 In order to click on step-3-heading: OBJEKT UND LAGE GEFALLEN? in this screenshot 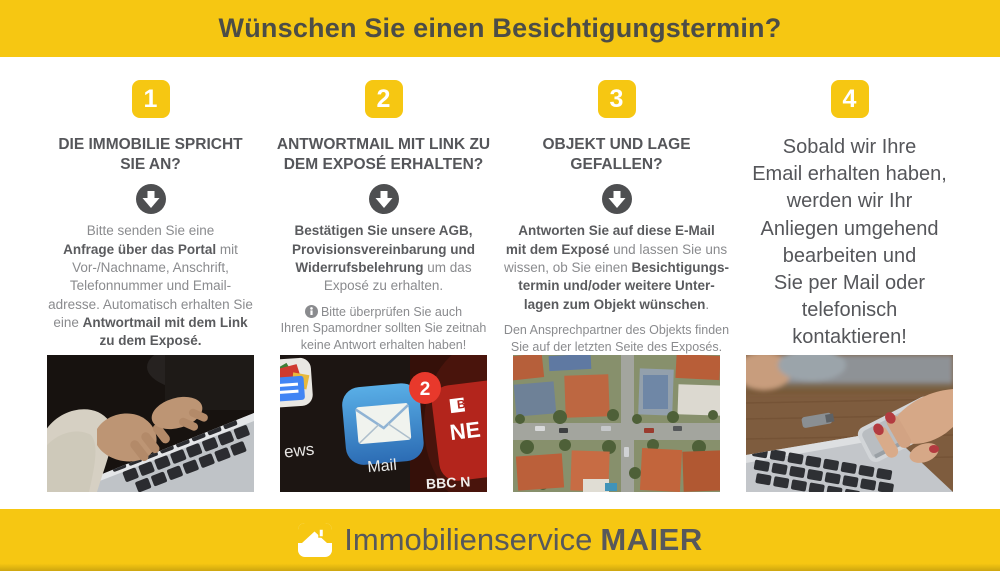, I will do `click(616, 155)`.